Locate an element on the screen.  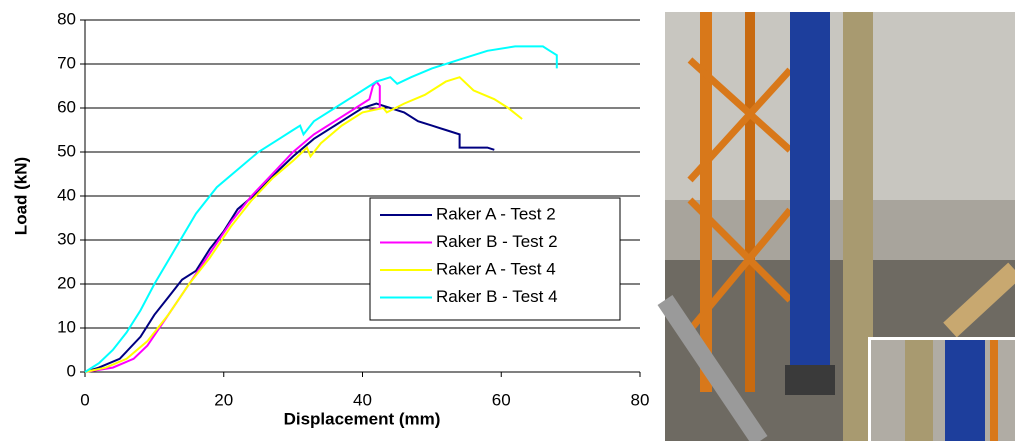
y-tick-label: 80 is located at coordinates (66, 18).